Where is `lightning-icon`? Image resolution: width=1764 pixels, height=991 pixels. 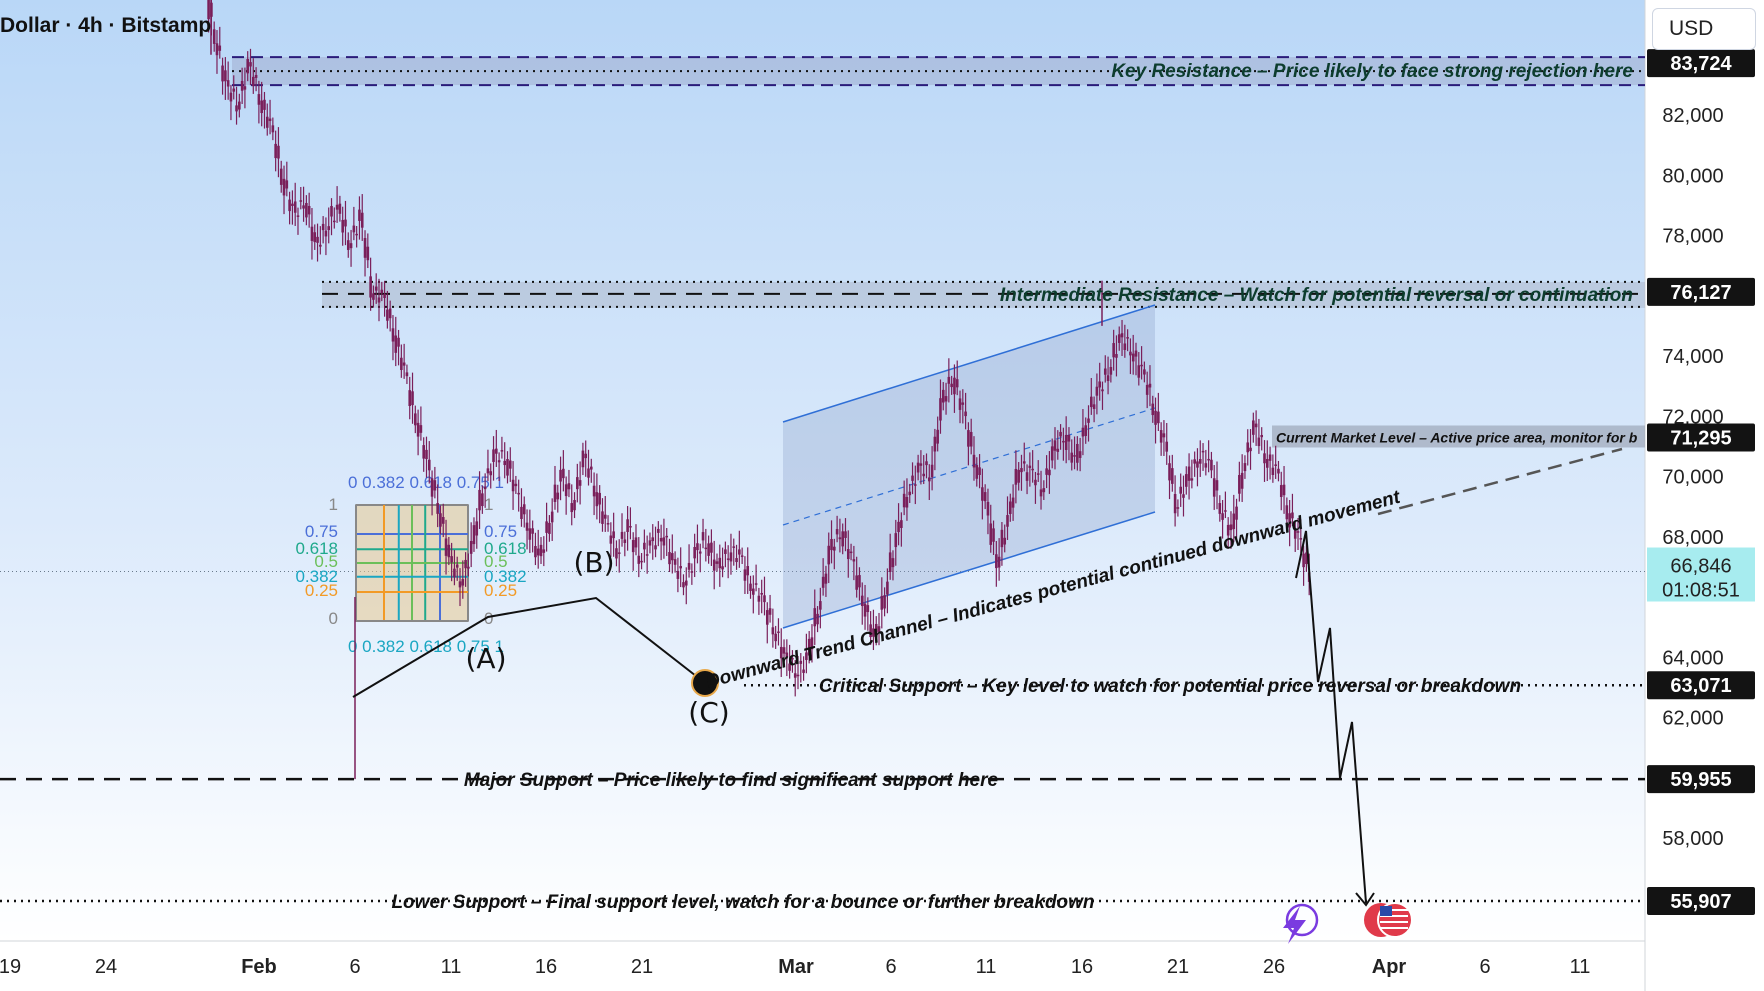
lightning-icon is located at coordinates (1294, 925).